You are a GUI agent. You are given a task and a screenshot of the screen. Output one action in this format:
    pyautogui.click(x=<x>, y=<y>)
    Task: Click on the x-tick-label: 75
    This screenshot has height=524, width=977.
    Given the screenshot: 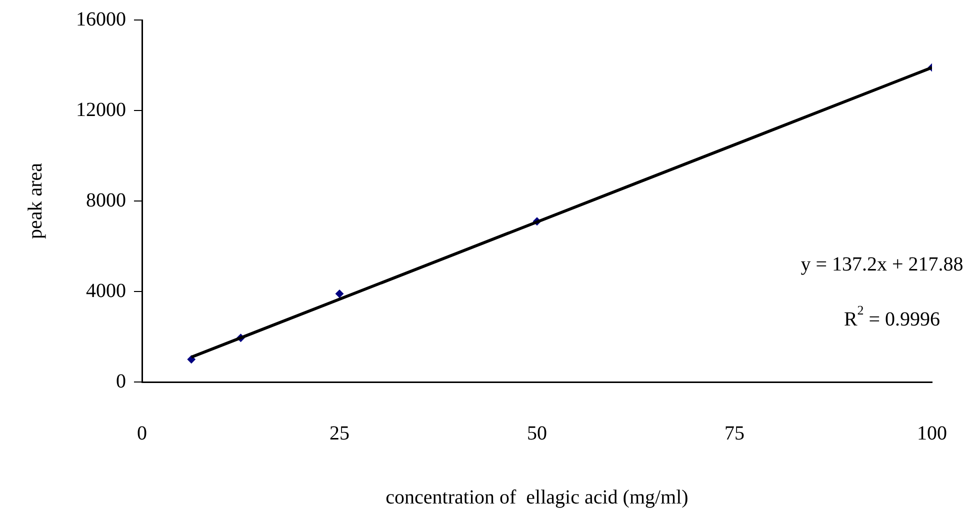 What is the action you would take?
    pyautogui.click(x=734, y=433)
    